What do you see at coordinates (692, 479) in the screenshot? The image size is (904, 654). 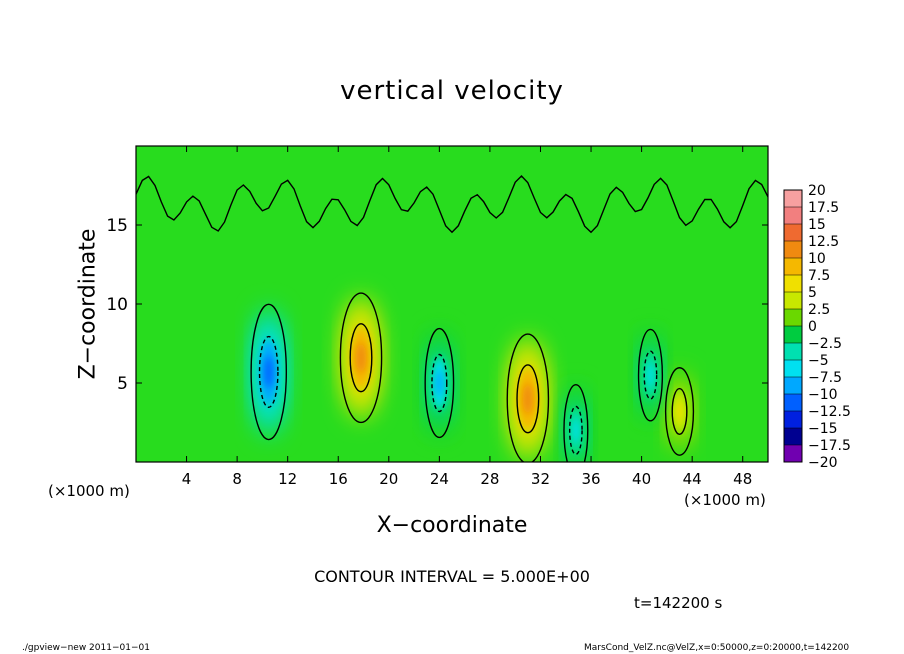 I see `x-tick-label-10: 44` at bounding box center [692, 479].